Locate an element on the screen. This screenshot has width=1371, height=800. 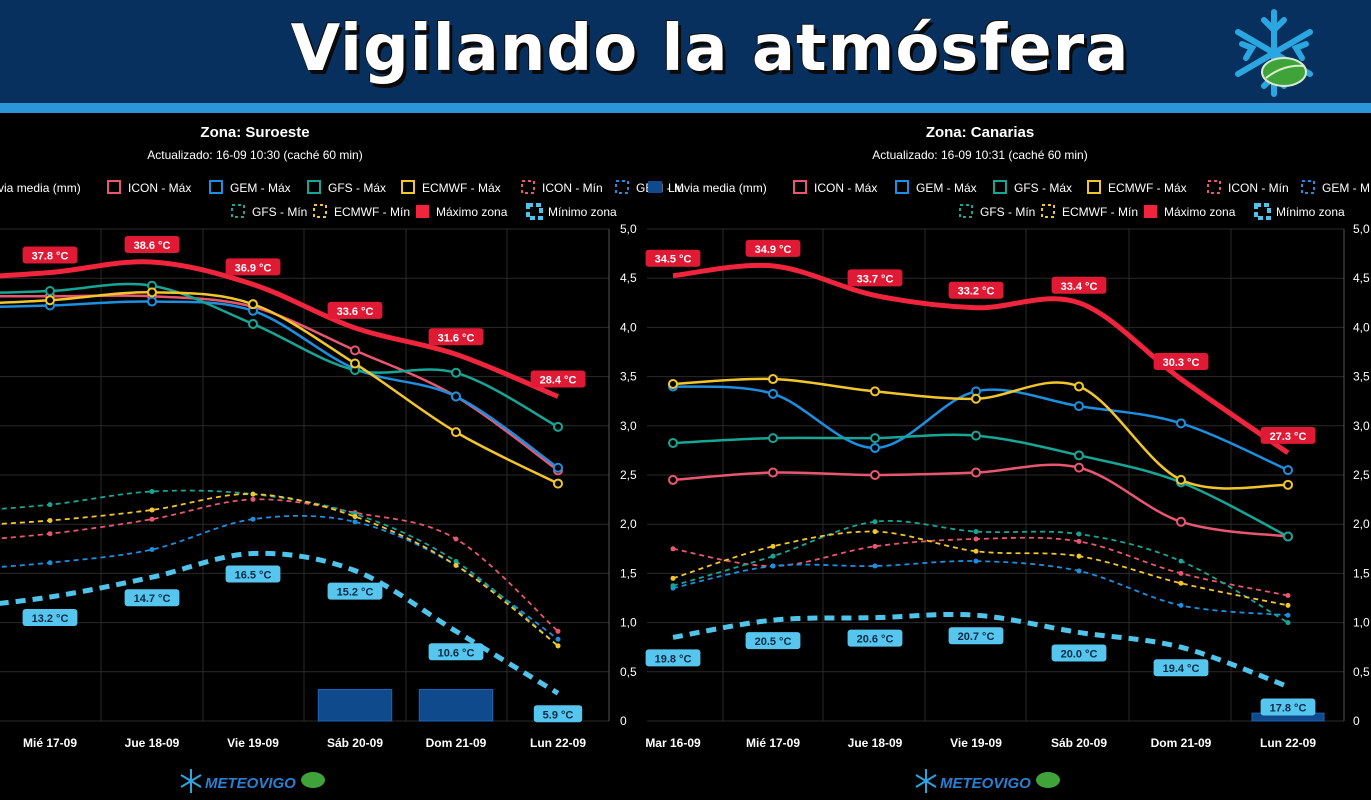
data-label: 33.2 °C is located at coordinates (976, 292).